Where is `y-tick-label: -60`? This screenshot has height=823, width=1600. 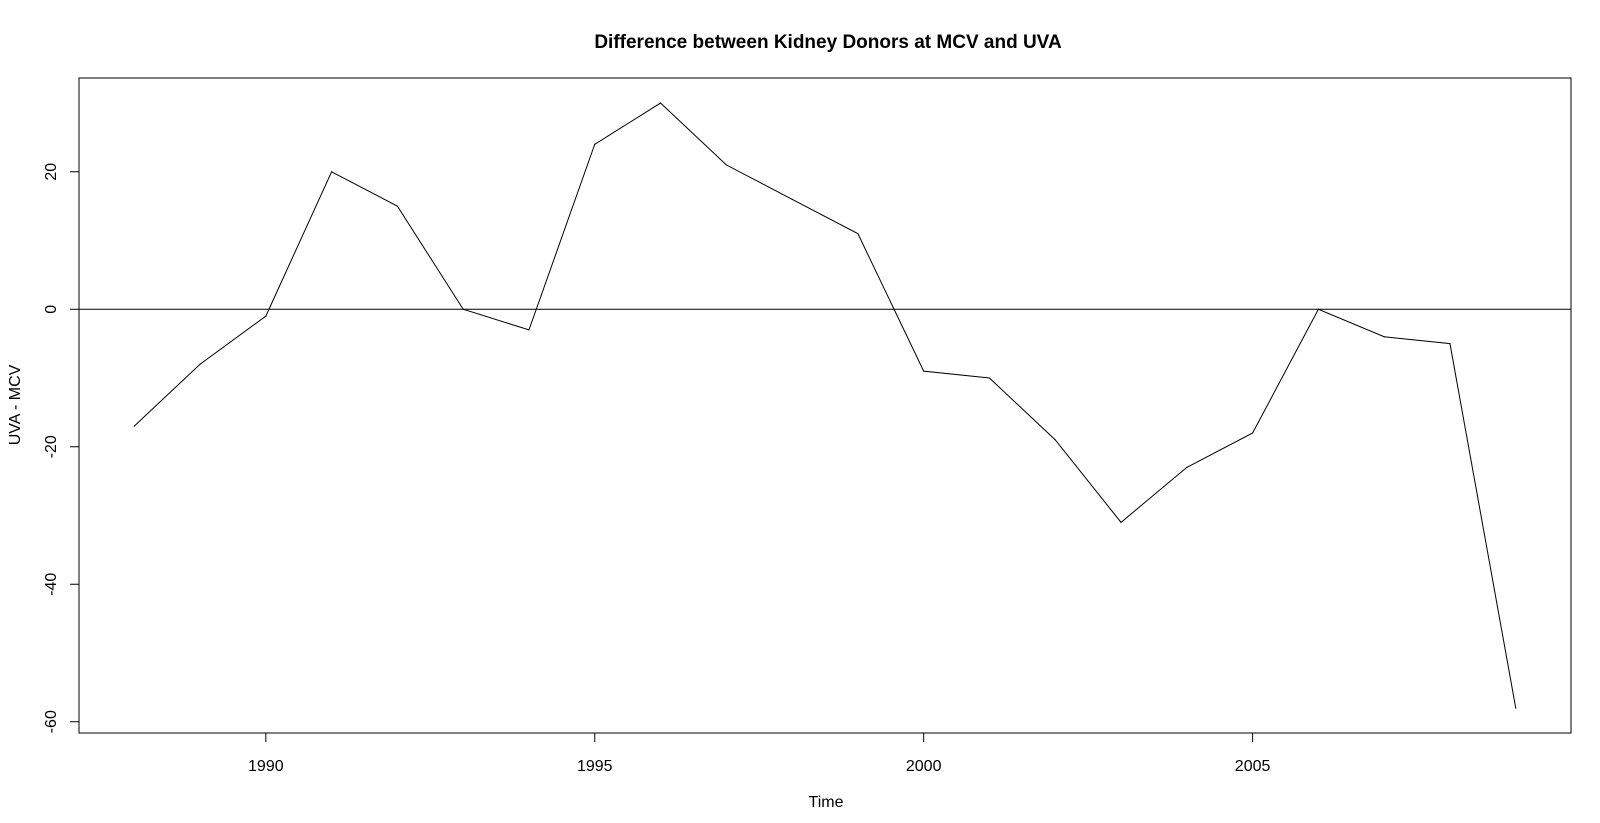
y-tick-label: -60 is located at coordinates (51, 721).